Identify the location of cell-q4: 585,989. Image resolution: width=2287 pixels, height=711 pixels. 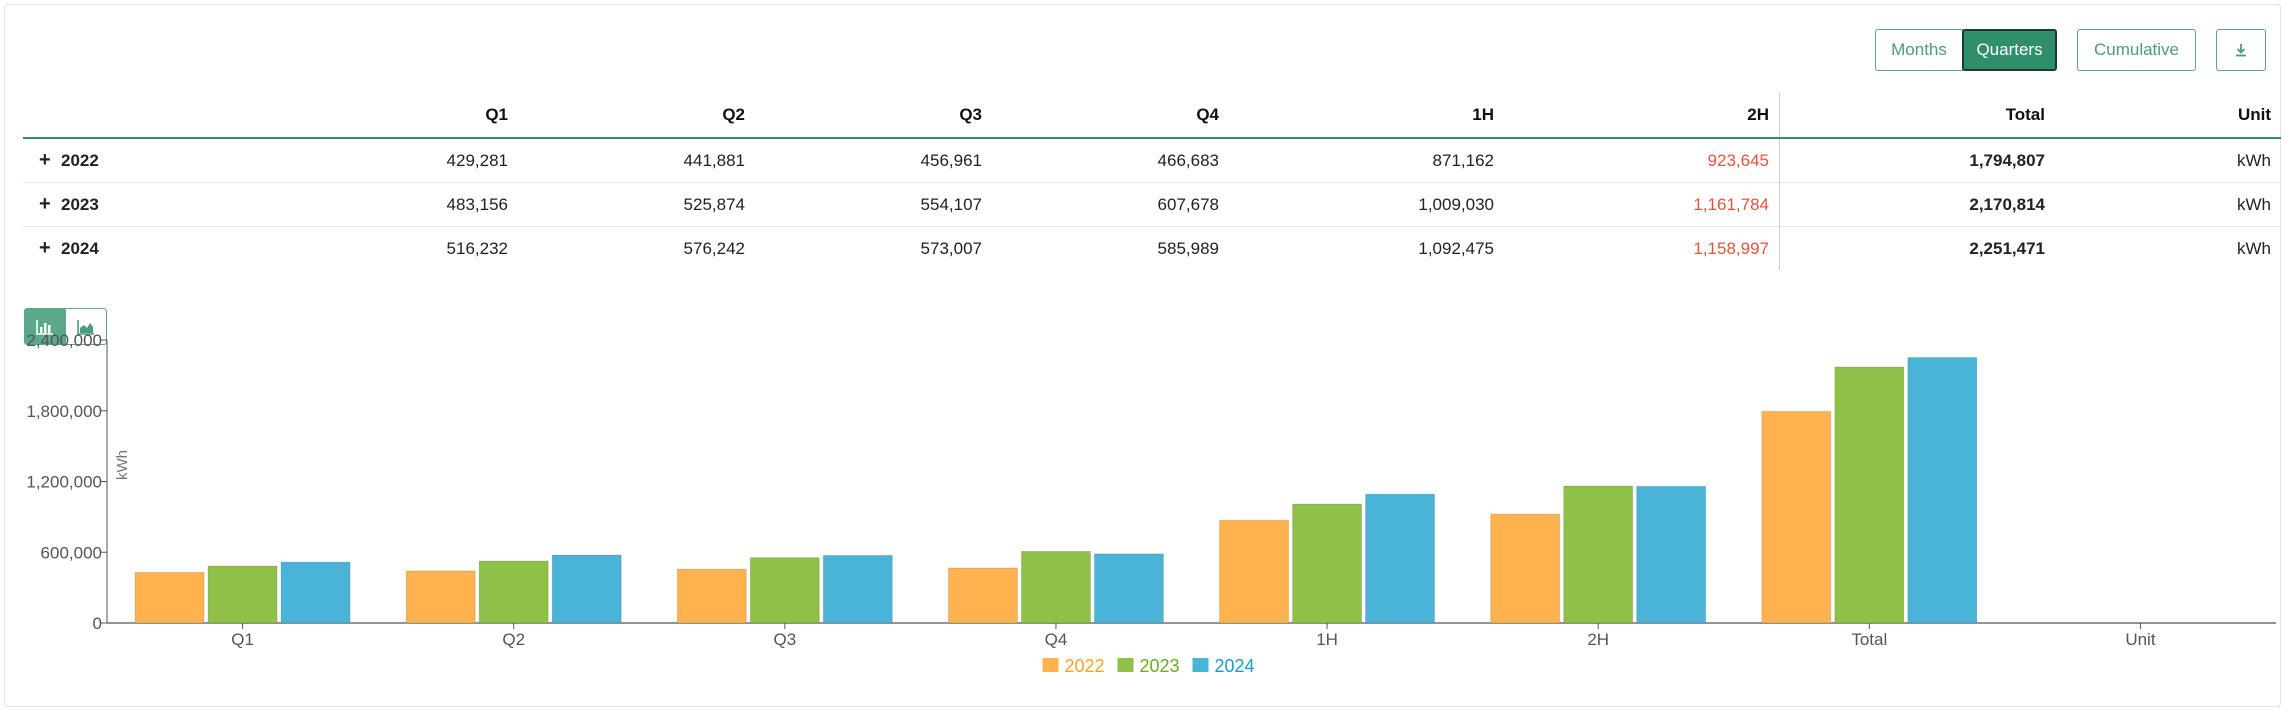
(1188, 248).